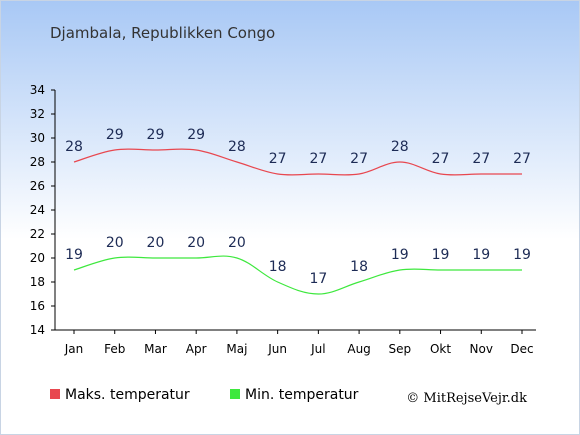 The image size is (580, 435). Describe the element at coordinates (297, 162) in the screenshot. I see `series-line-max` at that location.